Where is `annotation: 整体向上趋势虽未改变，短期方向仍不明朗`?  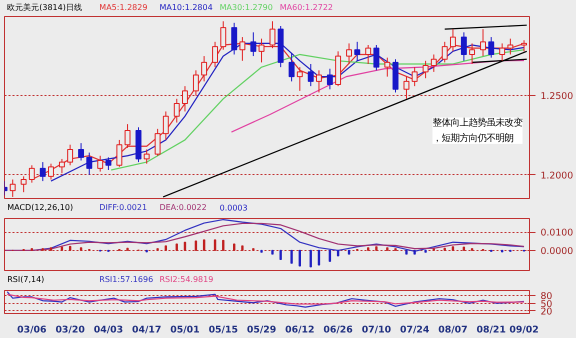
annotation: 整体向上趋势虽未改变，短期方向仍不明朗 is located at coordinates (477, 131).